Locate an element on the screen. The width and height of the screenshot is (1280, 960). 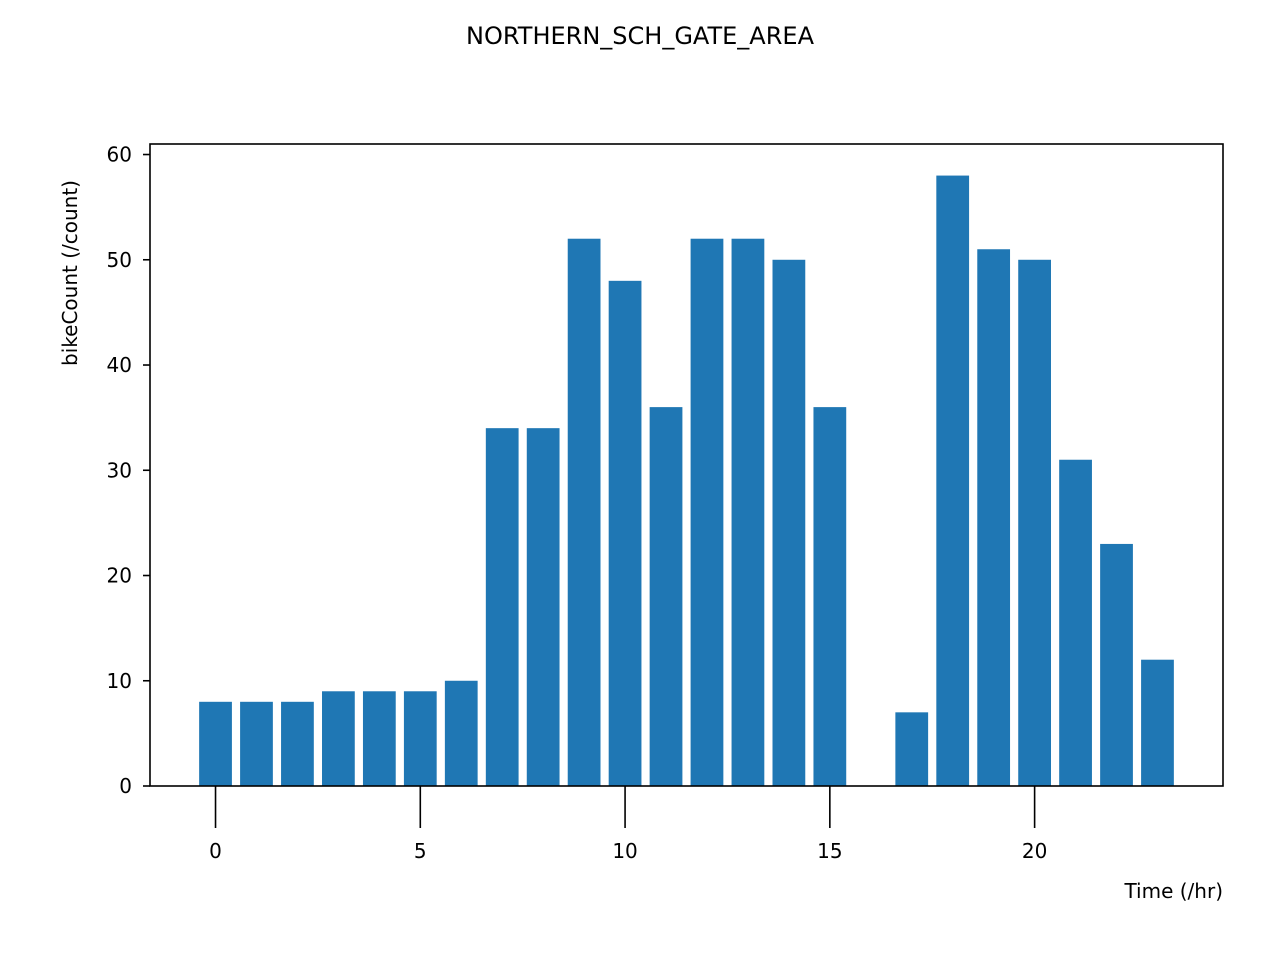
y-tick-label-60: 60 is located at coordinates (119, 155).